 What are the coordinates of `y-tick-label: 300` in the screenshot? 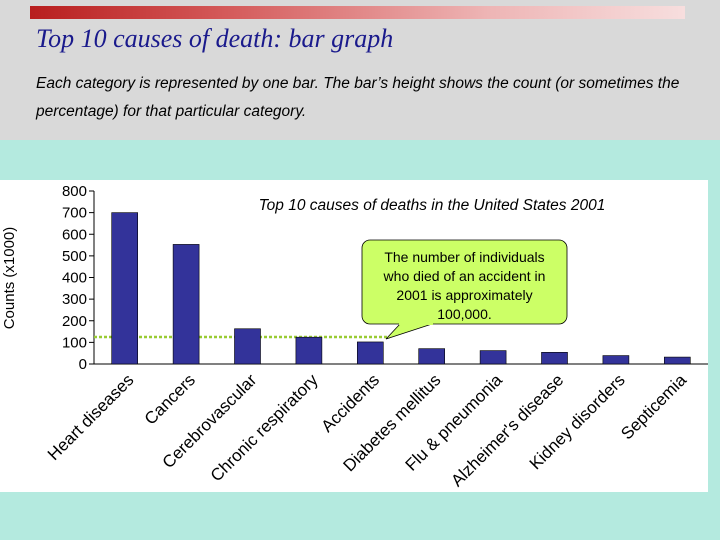 It's located at (74, 299).